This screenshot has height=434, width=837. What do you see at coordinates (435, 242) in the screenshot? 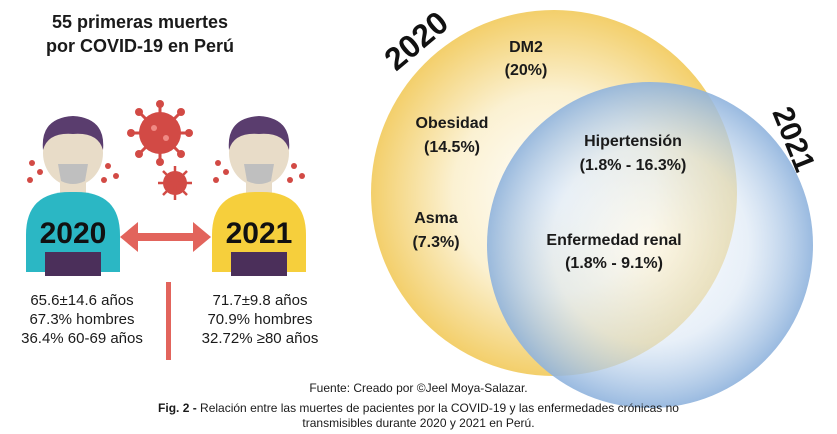
I see `region-asma-value: (7.3%)` at bounding box center [435, 242].